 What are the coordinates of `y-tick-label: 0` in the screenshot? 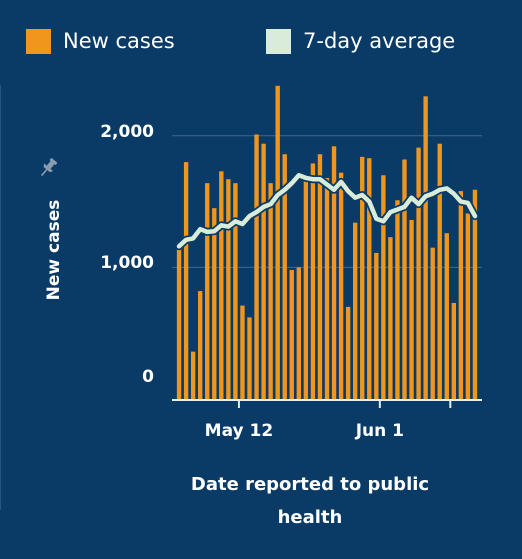 It's located at (148, 377).